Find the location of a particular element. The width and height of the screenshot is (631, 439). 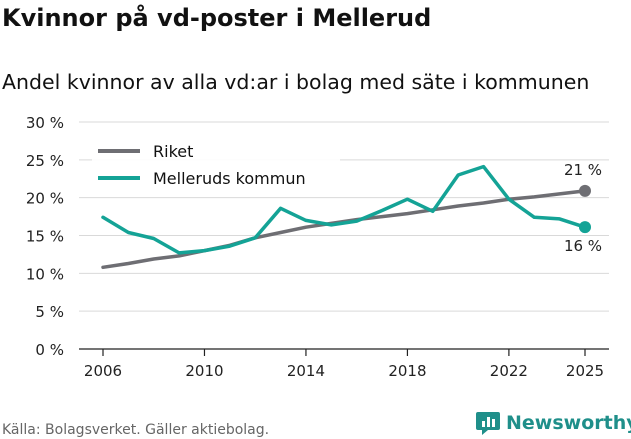

brand-logo: Newsworthy is located at coordinates (553, 423).